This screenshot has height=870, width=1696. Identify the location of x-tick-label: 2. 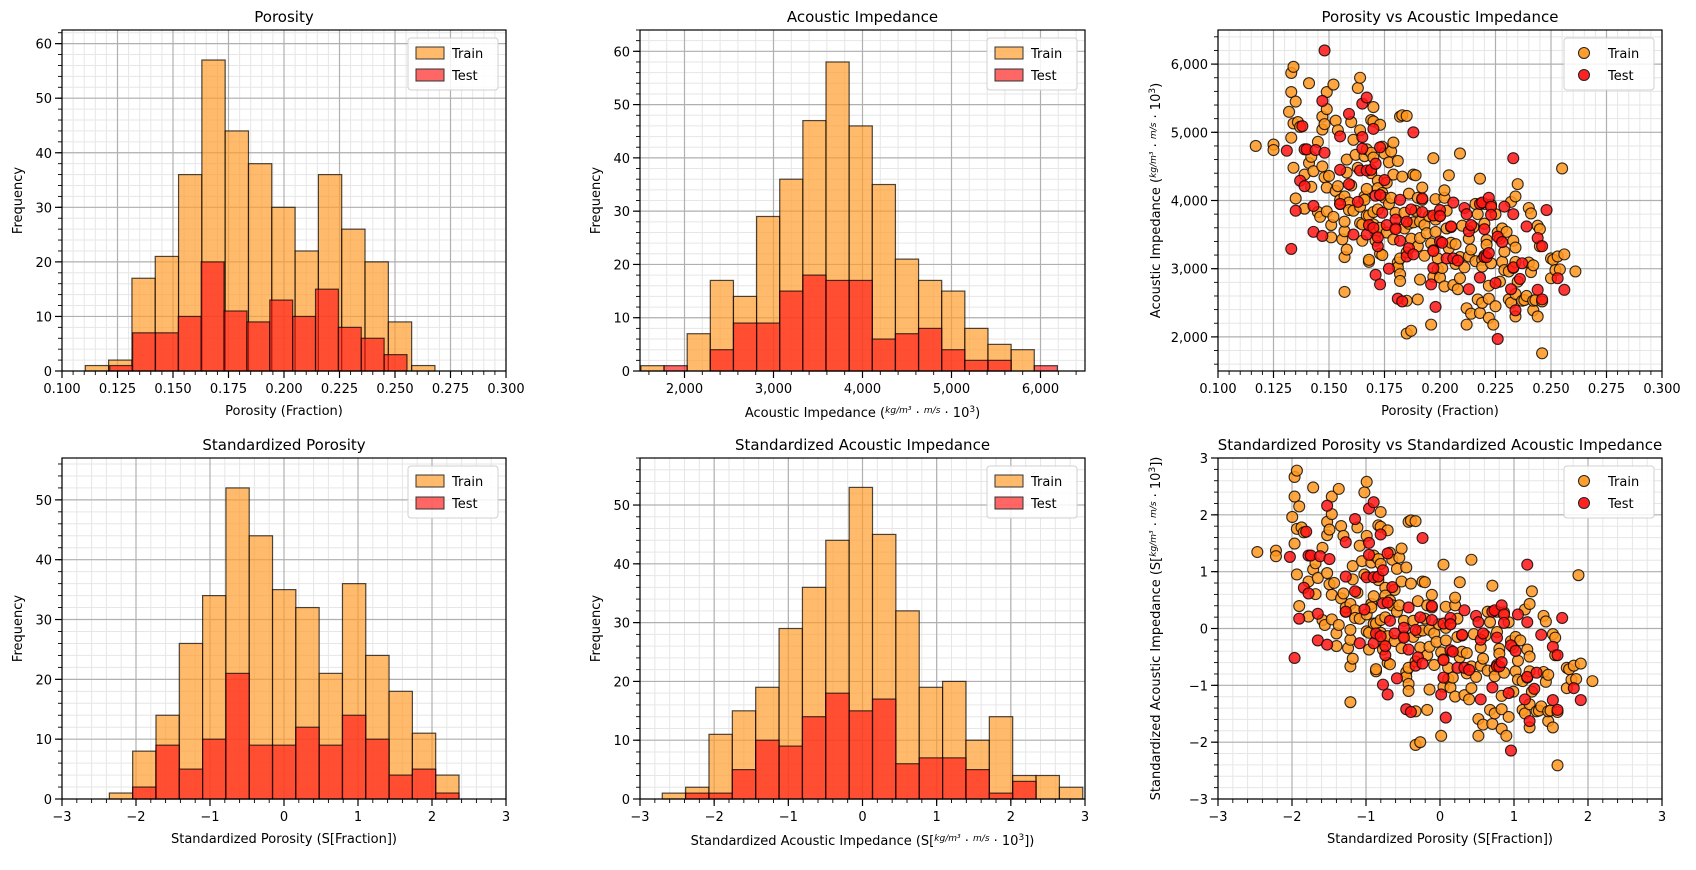
(432, 817).